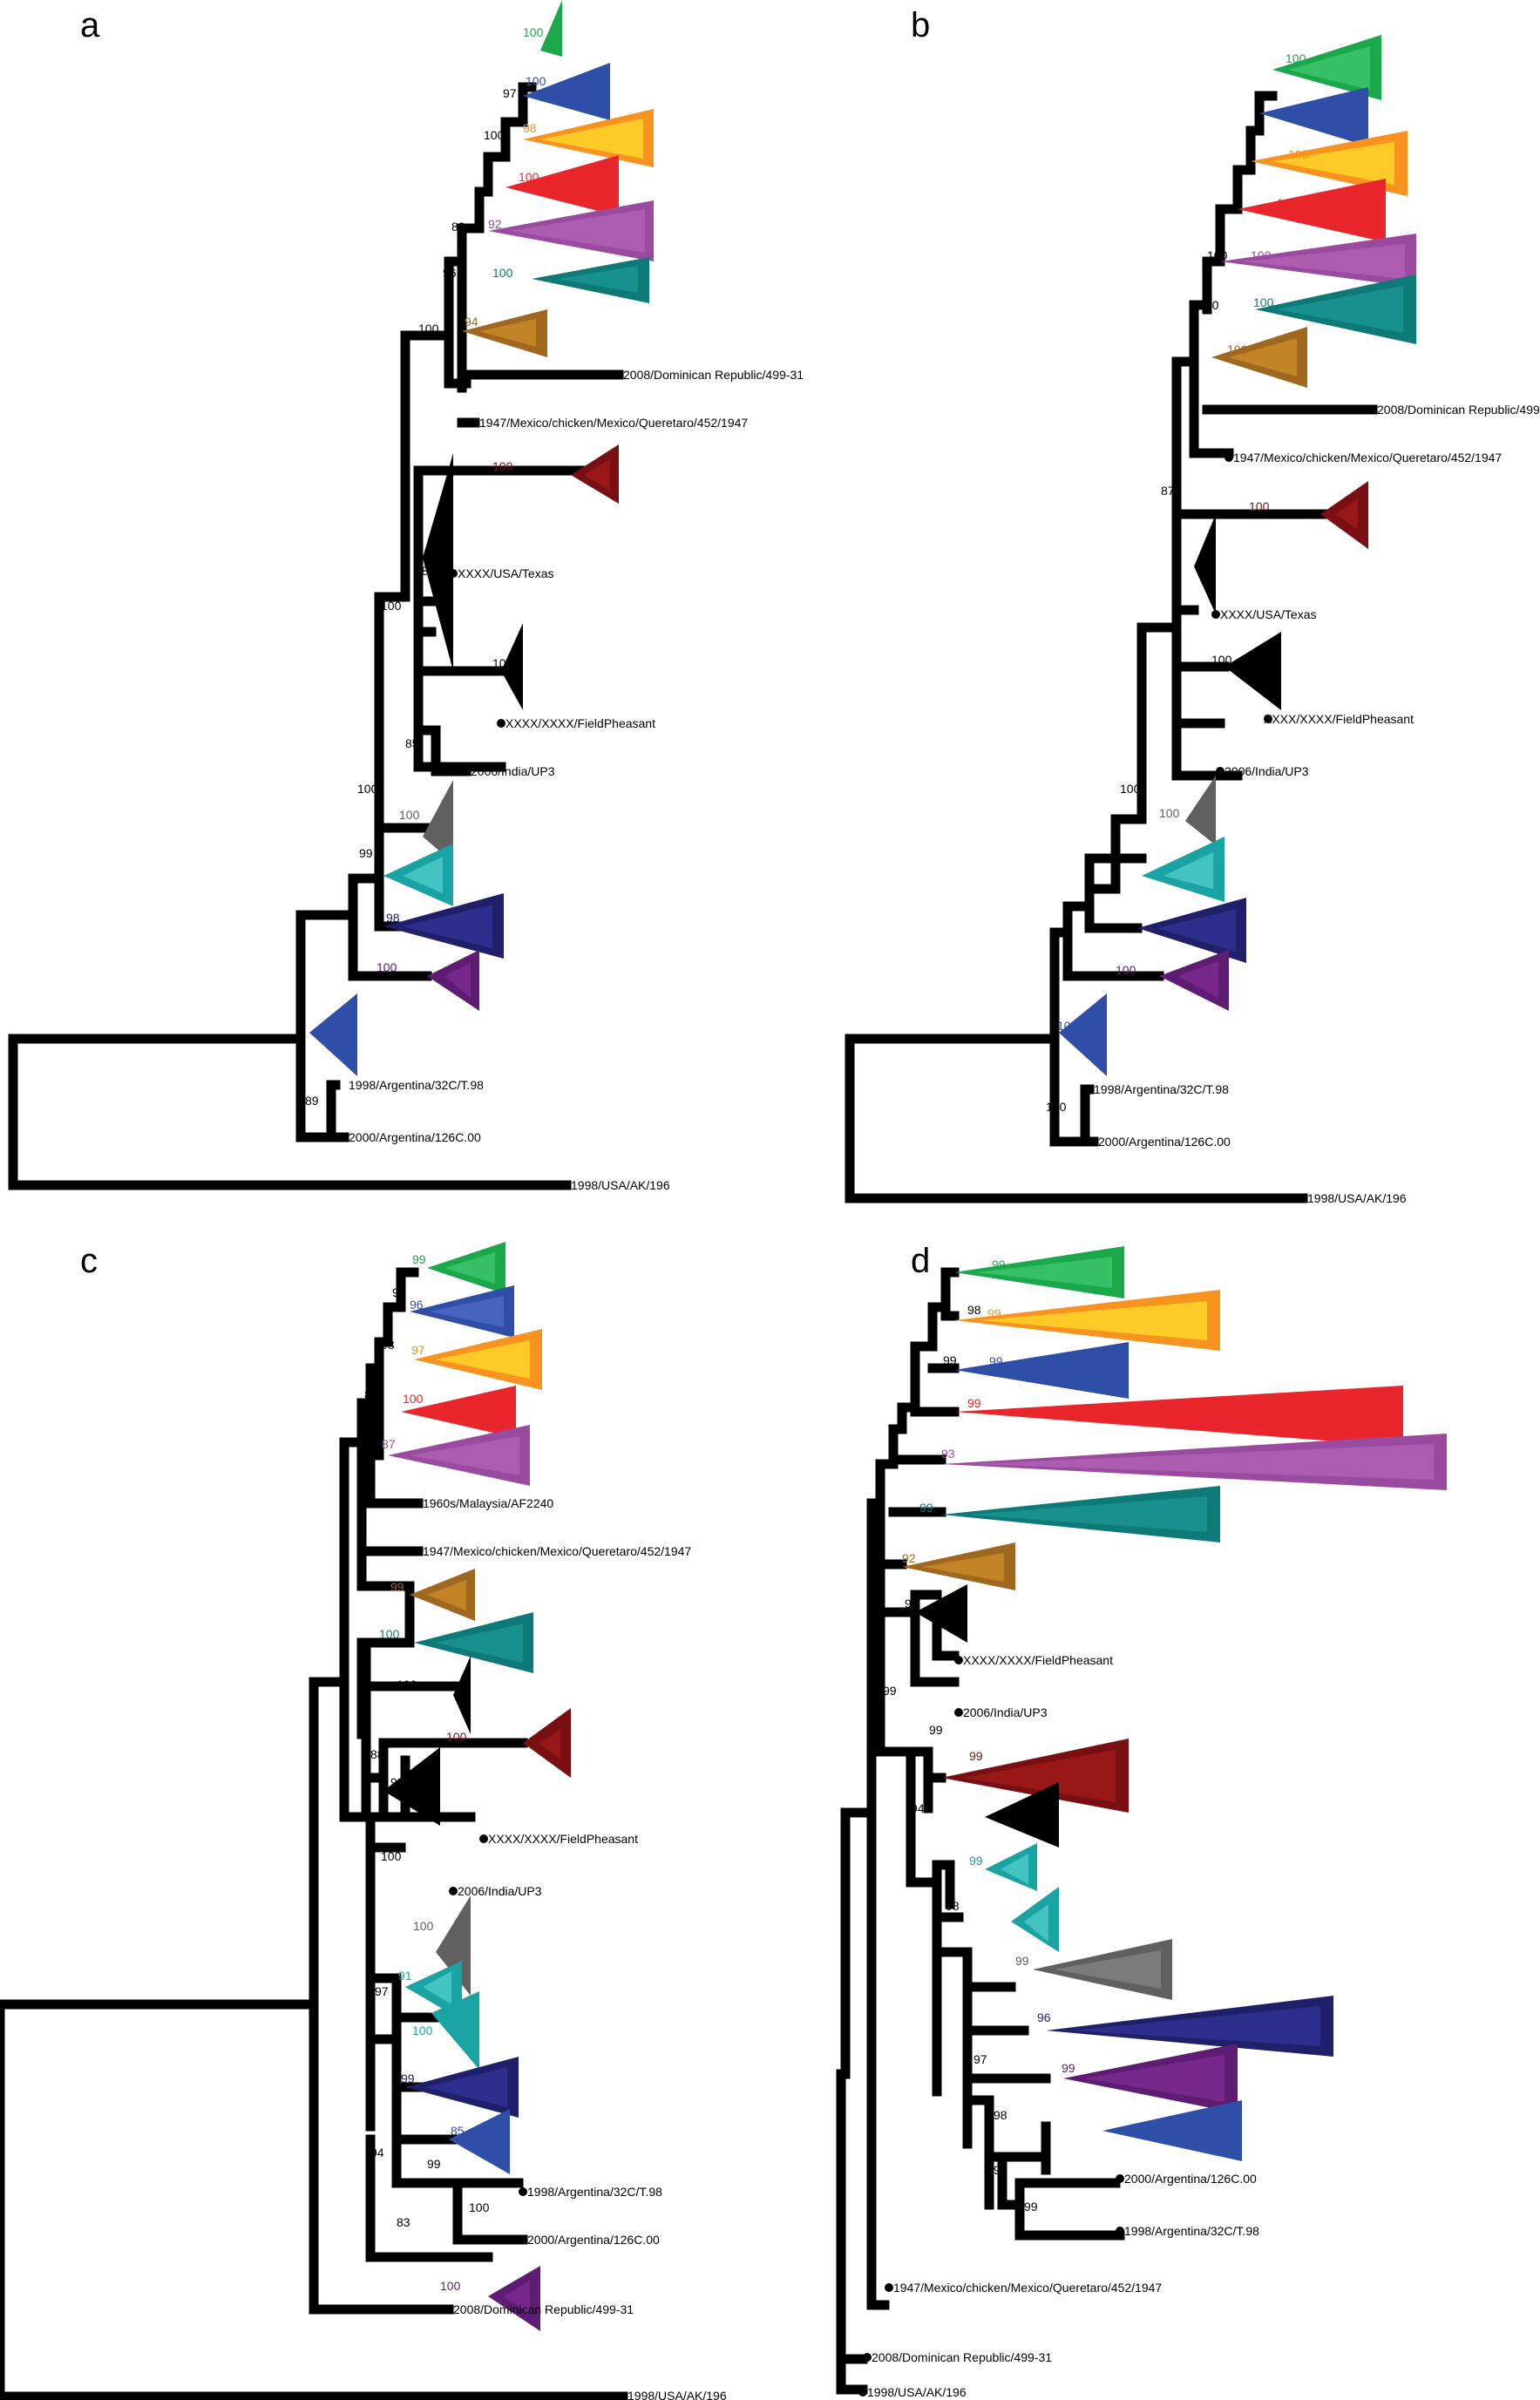 This screenshot has width=1540, height=2400. I want to click on support-value: 85, so click(458, 2131).